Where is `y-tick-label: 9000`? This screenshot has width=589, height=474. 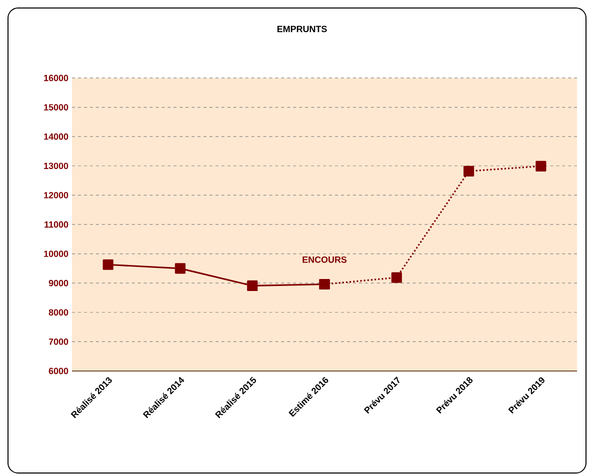
y-tick-label: 9000 is located at coordinates (58, 283).